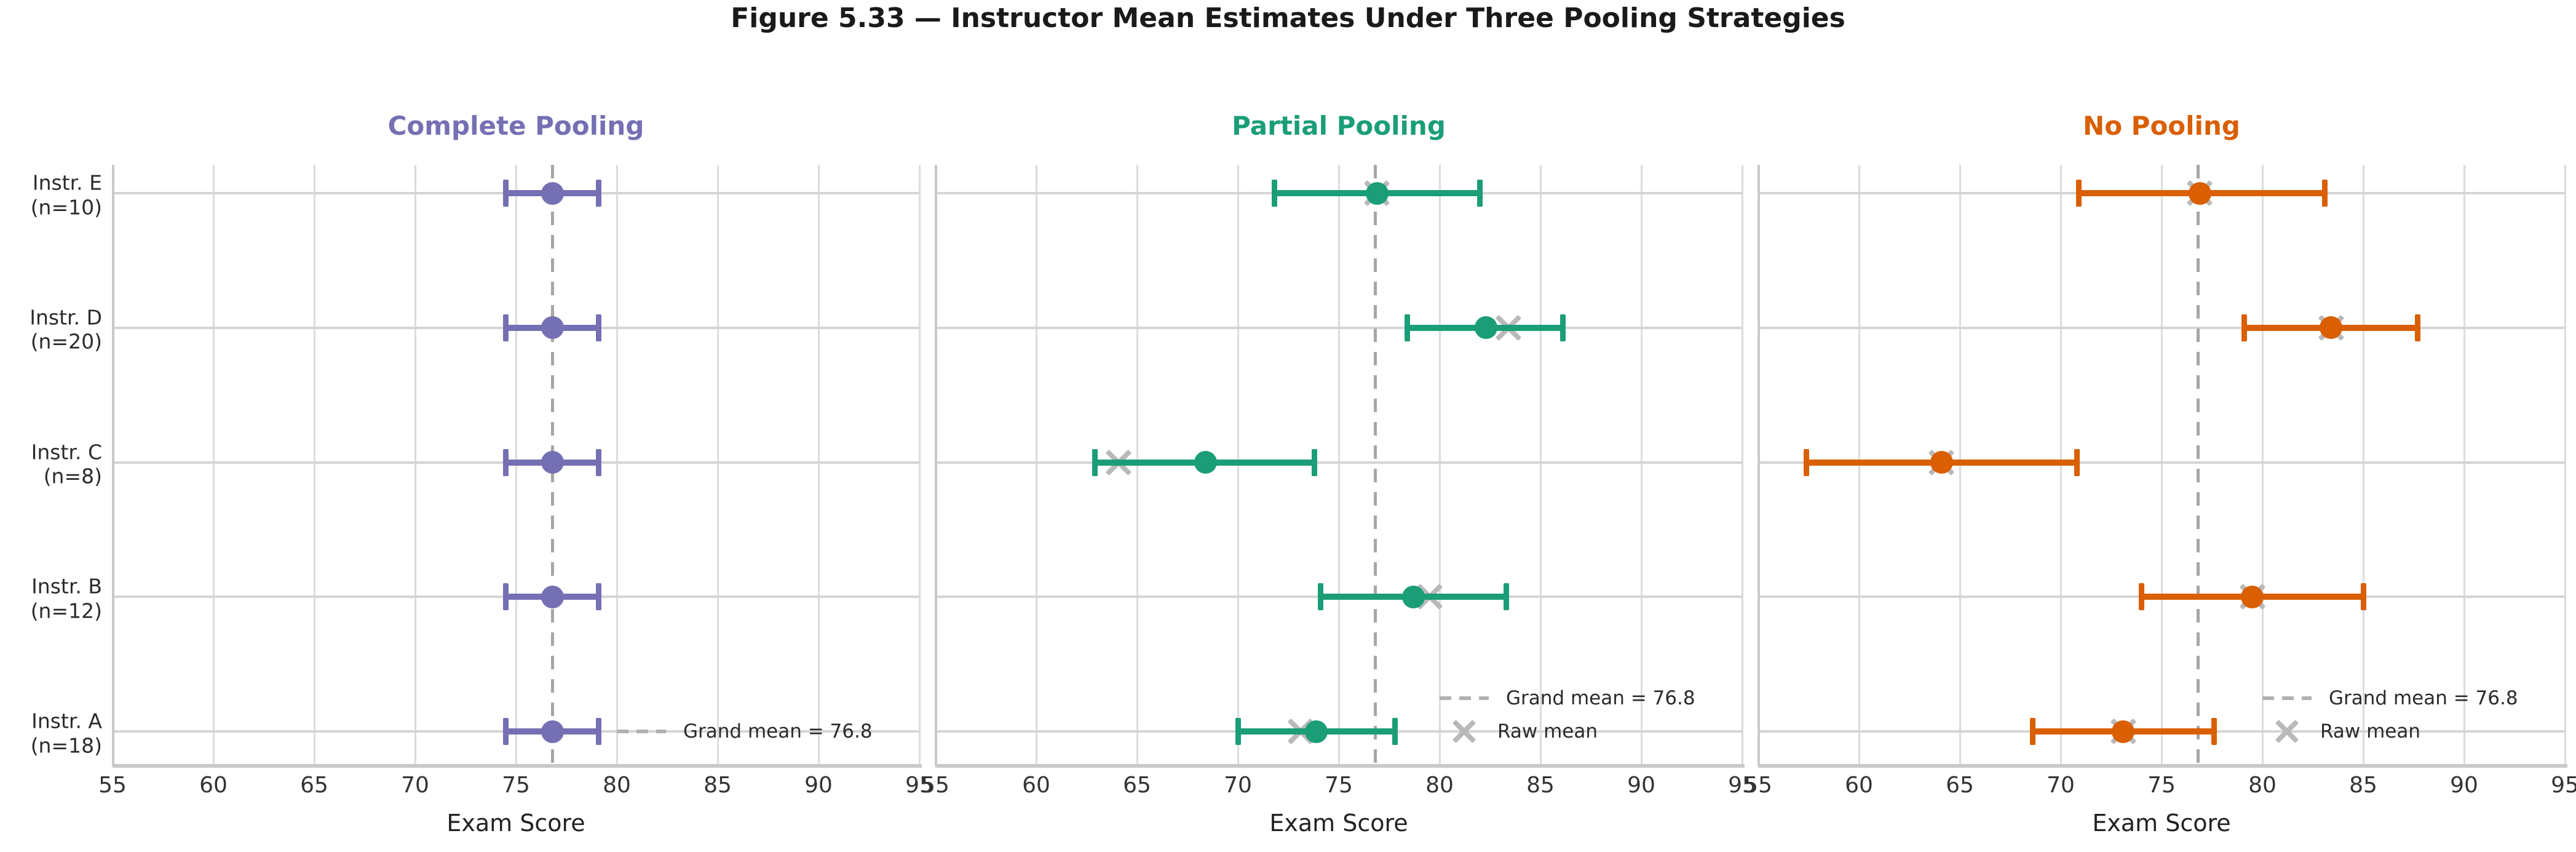 The width and height of the screenshot is (2576, 852). I want to click on x-axis-spine, so click(517, 766).